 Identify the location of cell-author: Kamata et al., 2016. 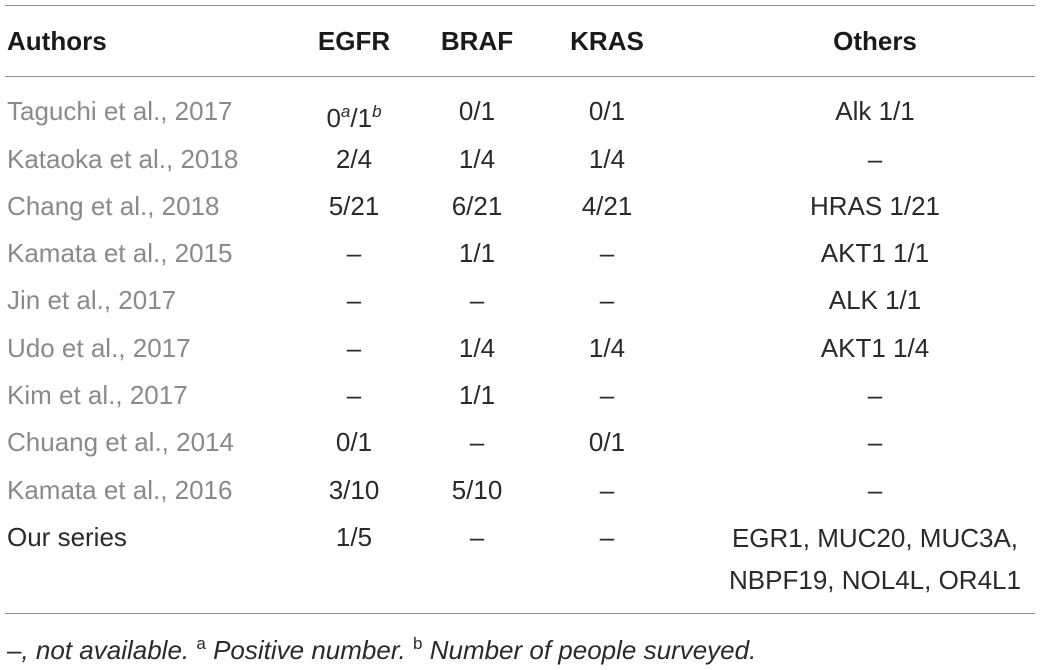
(120, 490).